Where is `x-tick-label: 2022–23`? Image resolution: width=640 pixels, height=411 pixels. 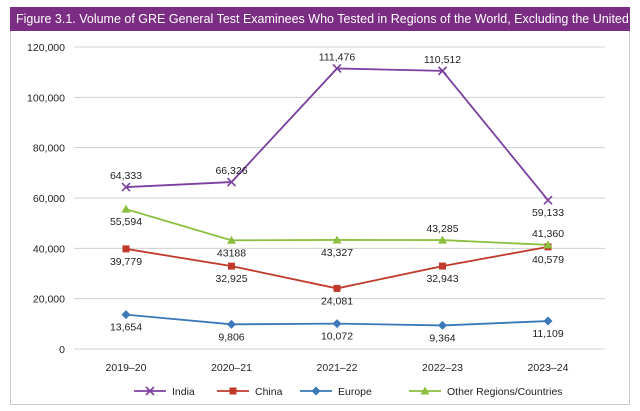
x-tick-label: 2022–23 is located at coordinates (442, 368).